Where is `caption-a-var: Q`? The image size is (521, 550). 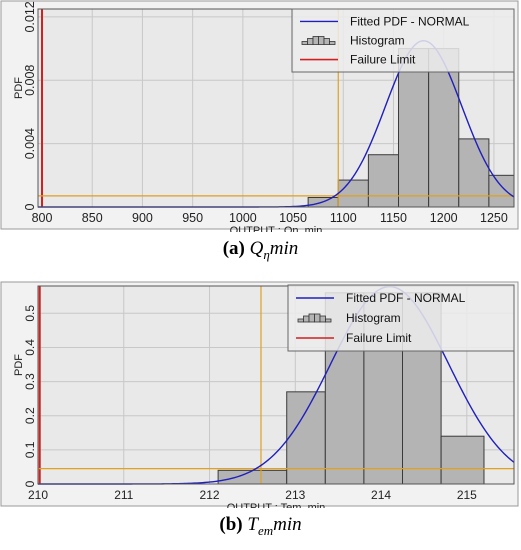 caption-a-var: Q is located at coordinates (256, 248).